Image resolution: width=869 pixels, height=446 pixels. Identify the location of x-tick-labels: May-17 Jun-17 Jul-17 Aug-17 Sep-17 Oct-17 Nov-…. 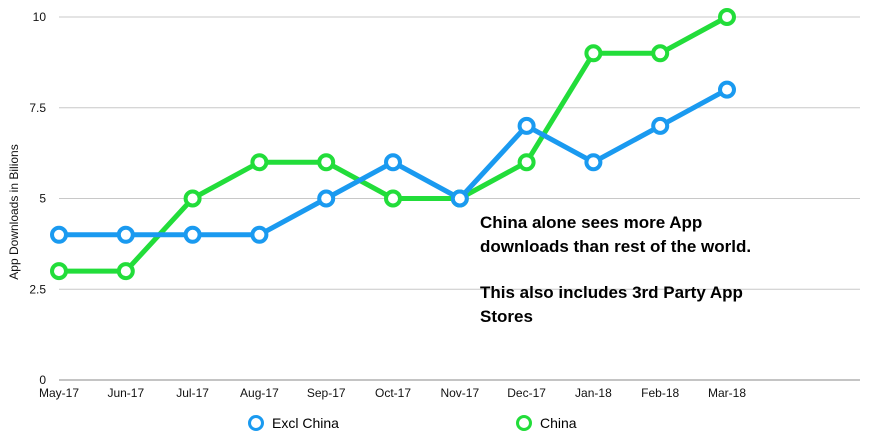
(392, 393).